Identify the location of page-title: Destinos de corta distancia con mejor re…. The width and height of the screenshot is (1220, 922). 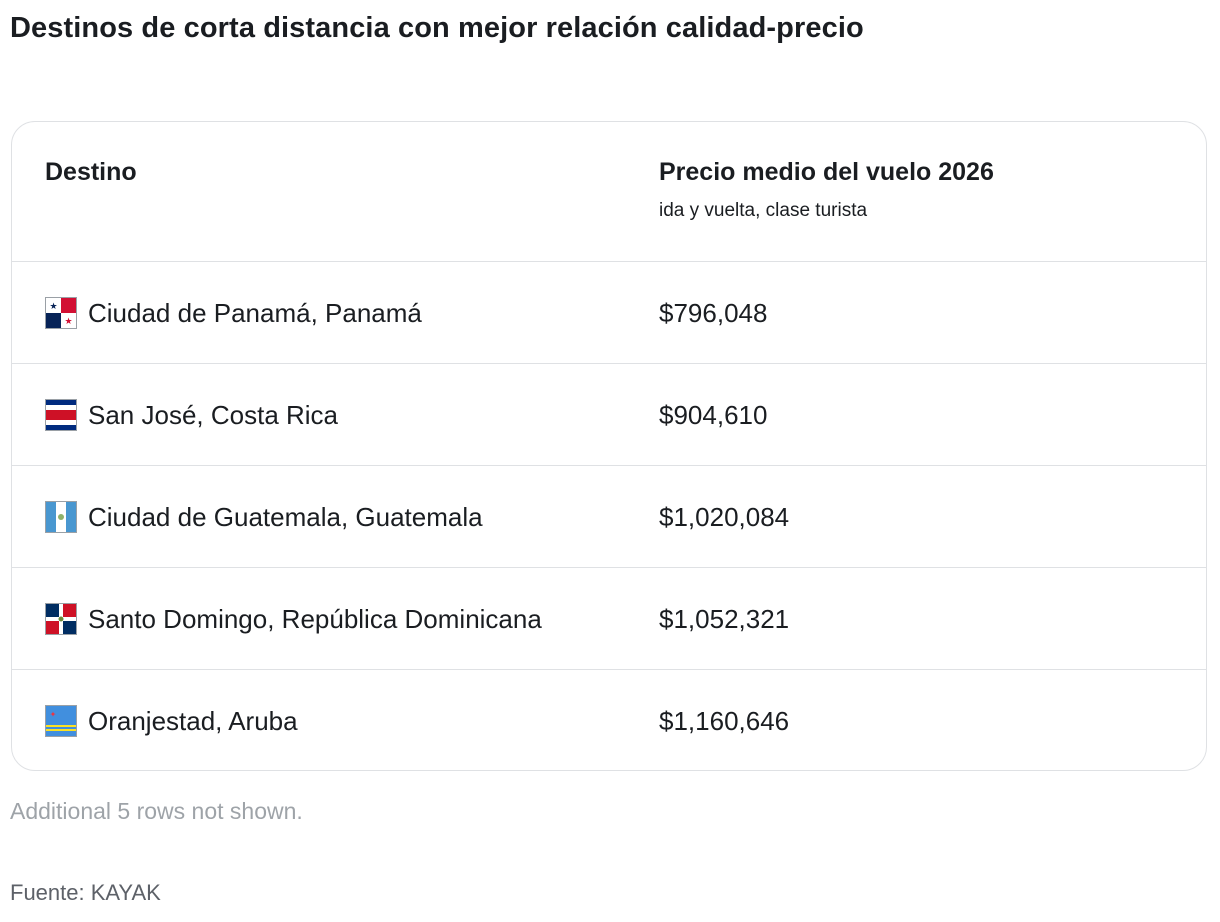
(437, 28).